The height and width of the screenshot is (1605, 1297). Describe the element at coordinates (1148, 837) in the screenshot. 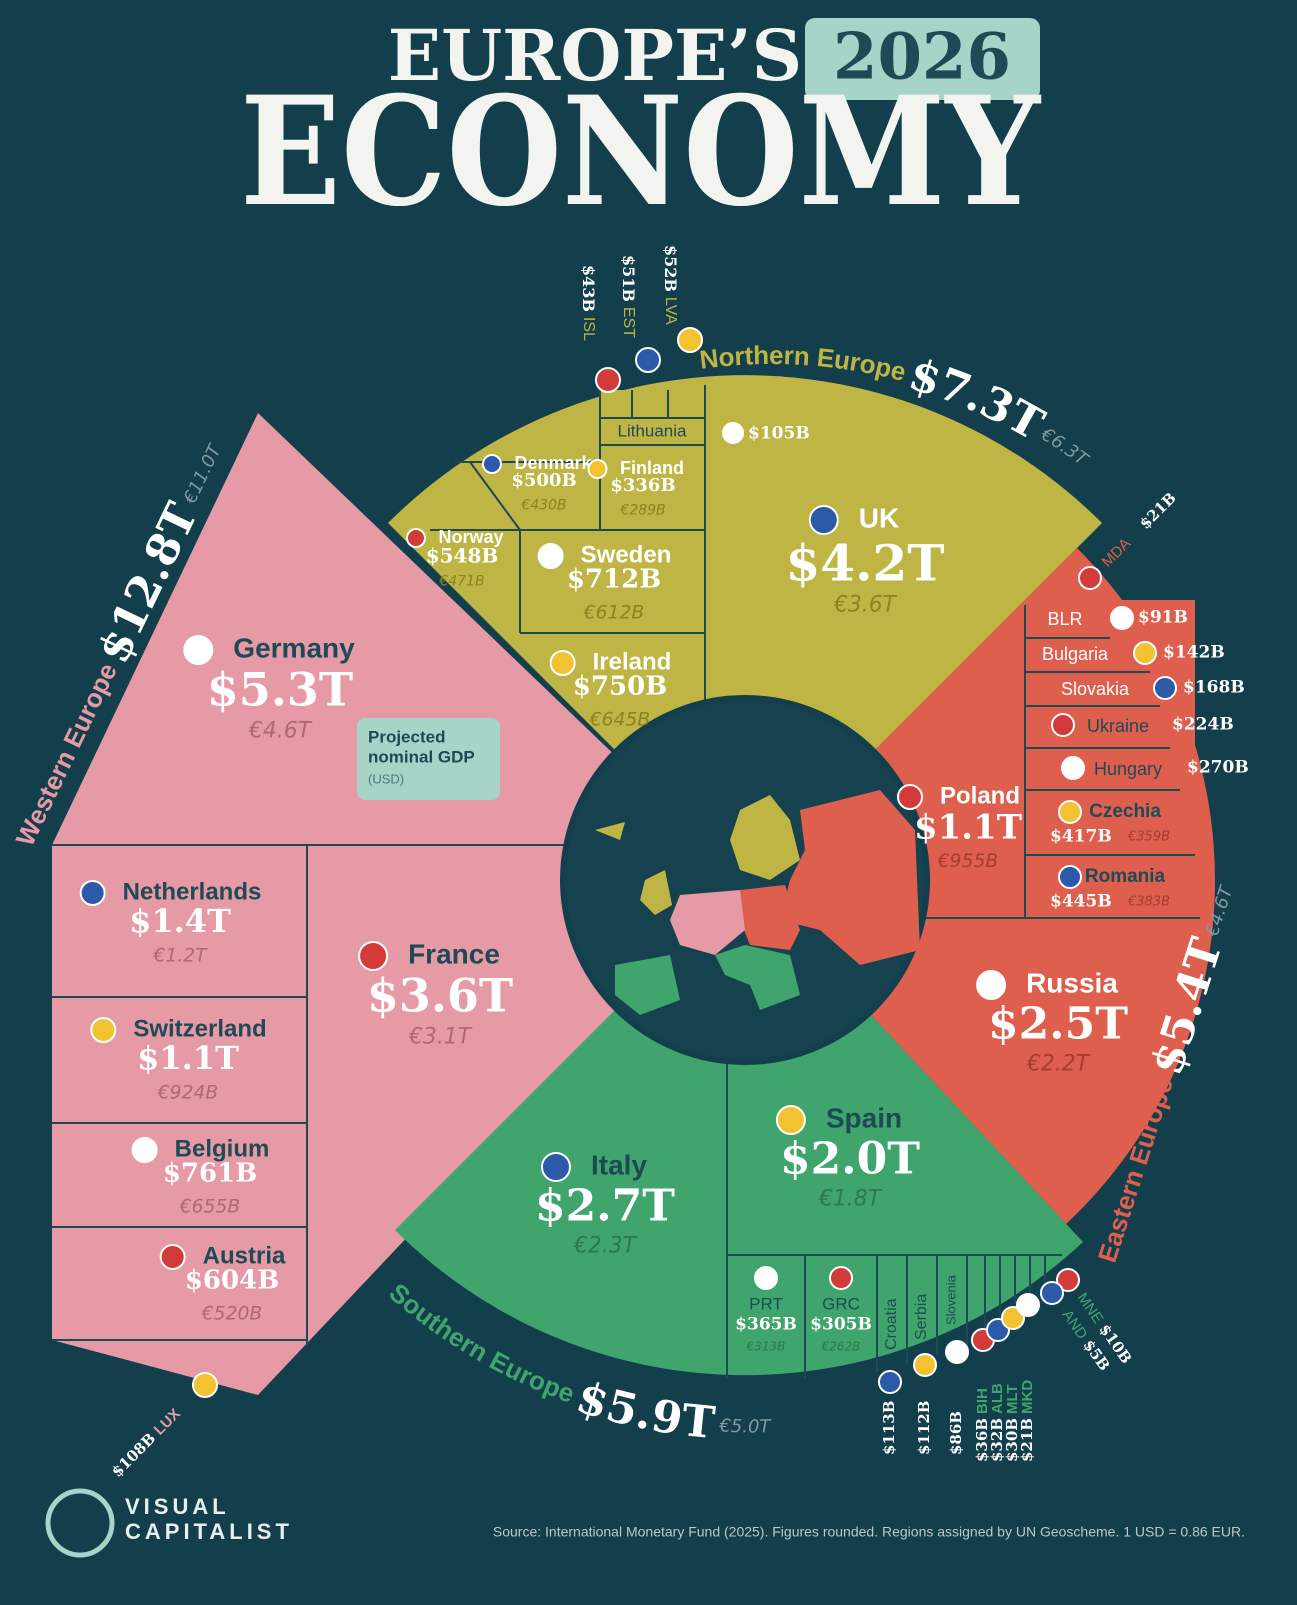

I see `country-eur: €359B` at that location.